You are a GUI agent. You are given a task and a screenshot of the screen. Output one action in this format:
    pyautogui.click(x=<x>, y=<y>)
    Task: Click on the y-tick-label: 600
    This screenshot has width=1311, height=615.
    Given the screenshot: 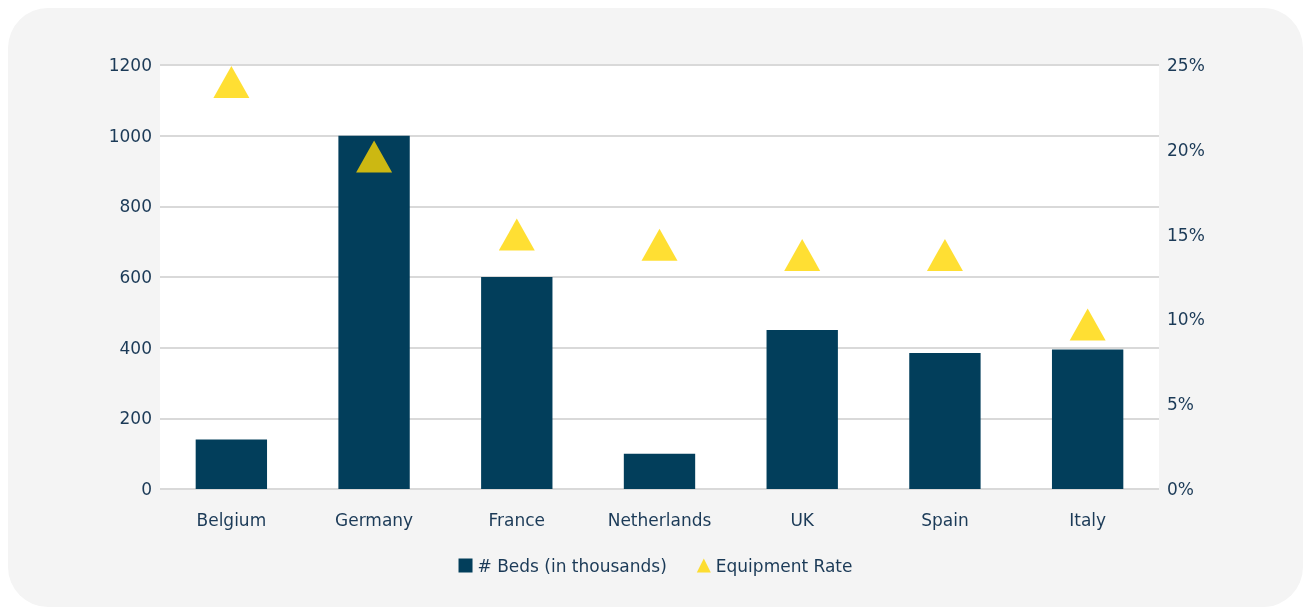 What is the action you would take?
    pyautogui.click(x=135, y=277)
    